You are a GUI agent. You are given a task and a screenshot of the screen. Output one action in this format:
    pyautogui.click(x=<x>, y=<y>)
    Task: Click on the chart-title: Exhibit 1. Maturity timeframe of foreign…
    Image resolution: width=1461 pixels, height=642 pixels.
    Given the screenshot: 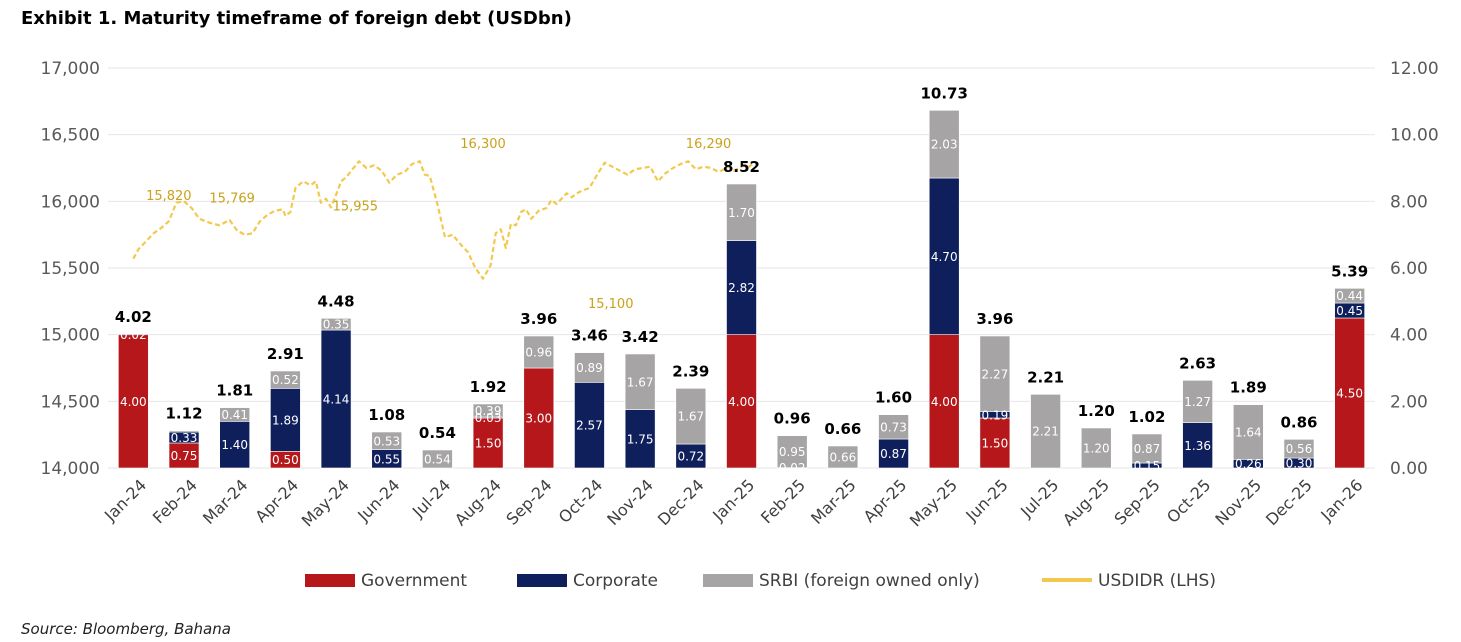 What is the action you would take?
    pyautogui.click(x=296, y=18)
    